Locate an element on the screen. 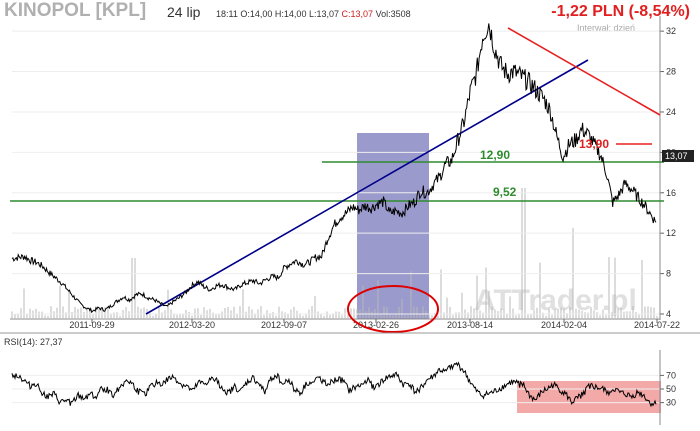 Image resolution: width=700 pixels, height=431 pixels. chart-title: KINOPOL [KPL] is located at coordinates (75, 10).